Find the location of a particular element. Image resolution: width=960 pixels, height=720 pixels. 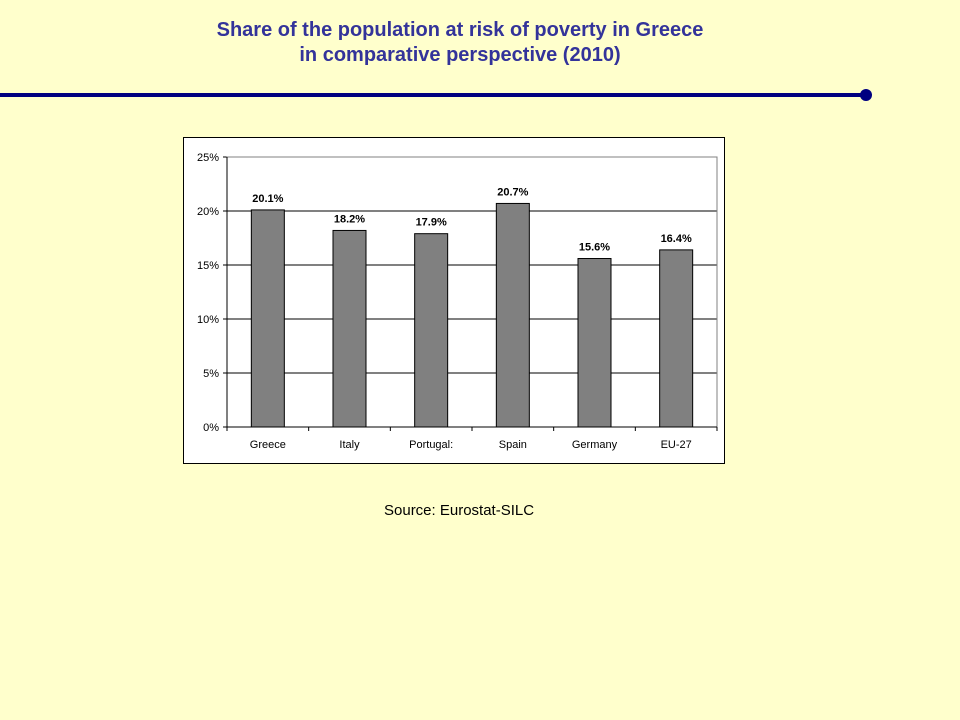

data-label: 17.9% is located at coordinates (431, 223).